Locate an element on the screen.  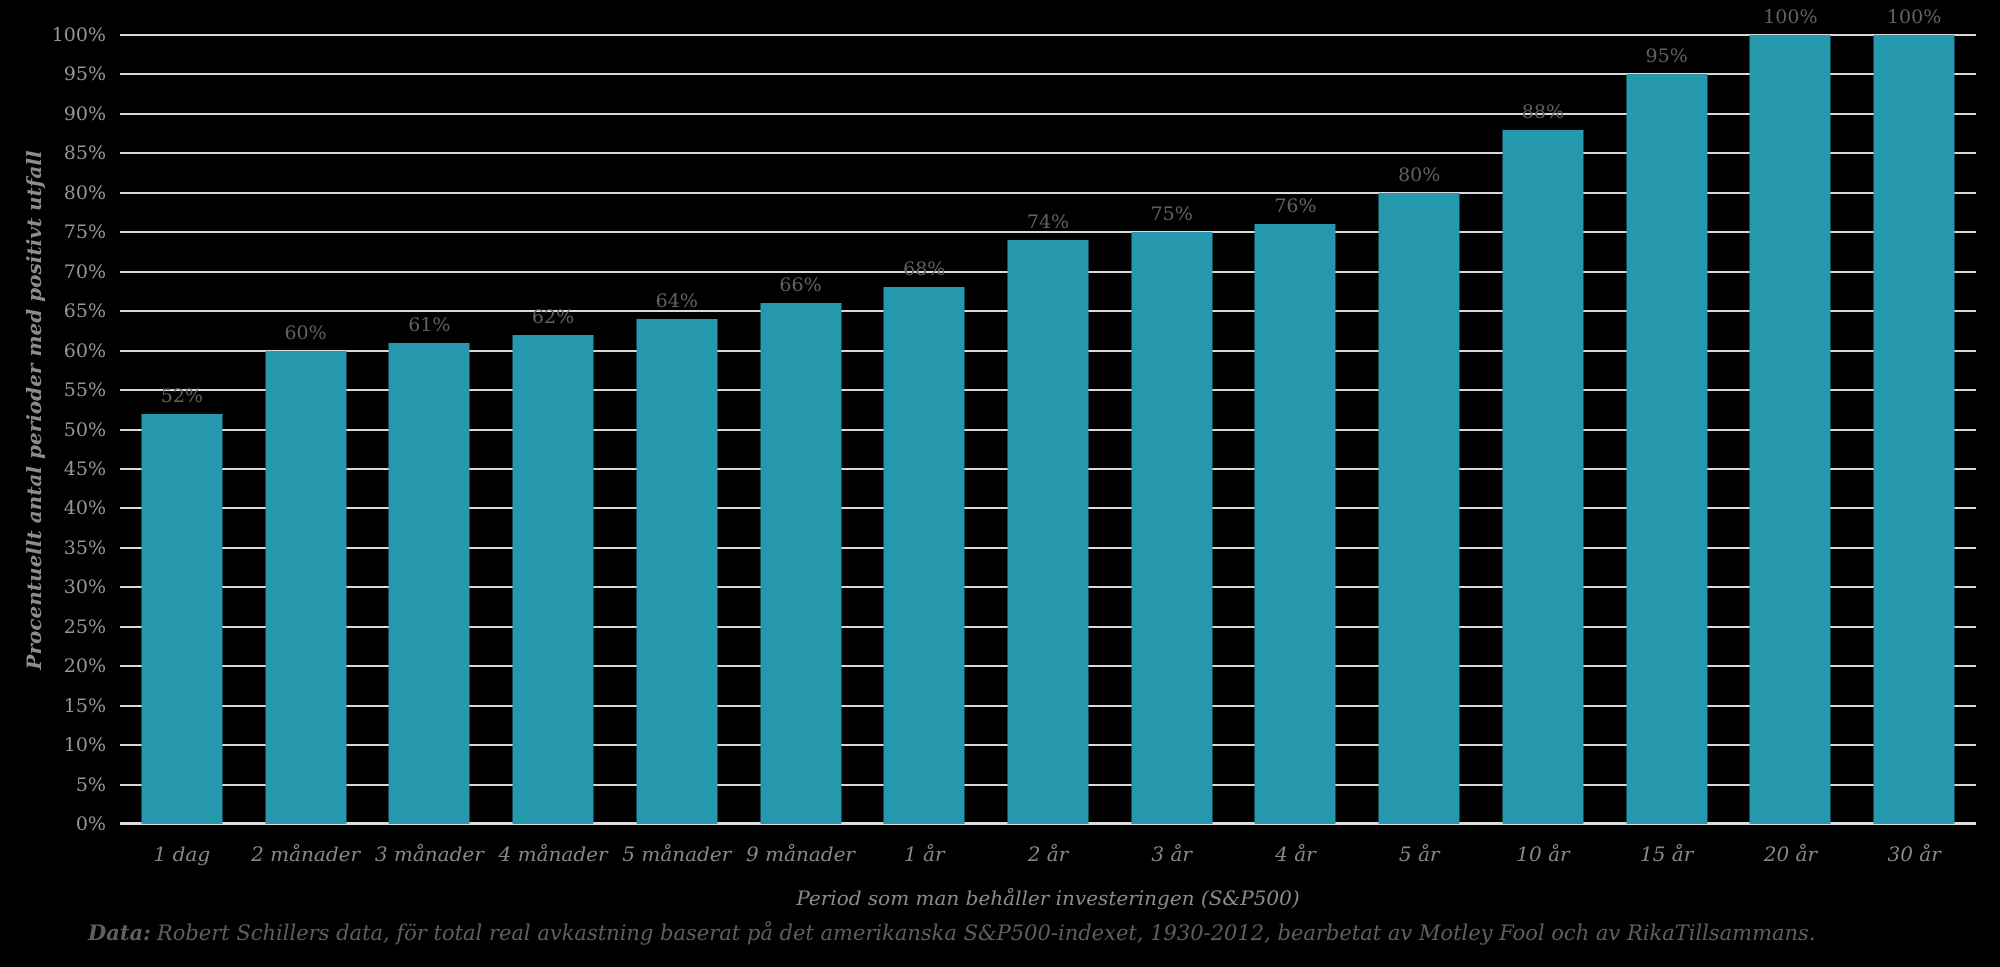
bar-value-label: 88% is located at coordinates (1543, 111).